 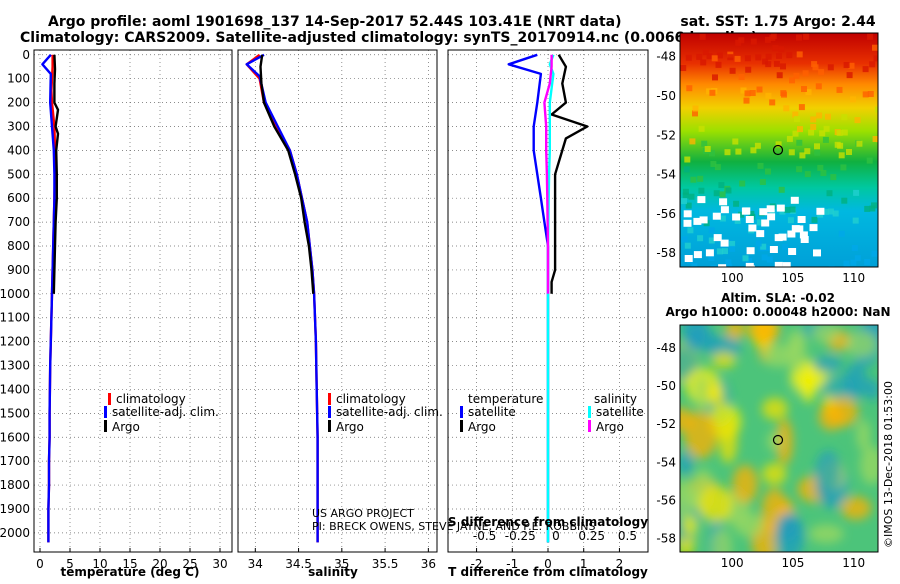 What do you see at coordinates (15, 342) in the screenshot?
I see `depth-tick-label: 1200` at bounding box center [15, 342].